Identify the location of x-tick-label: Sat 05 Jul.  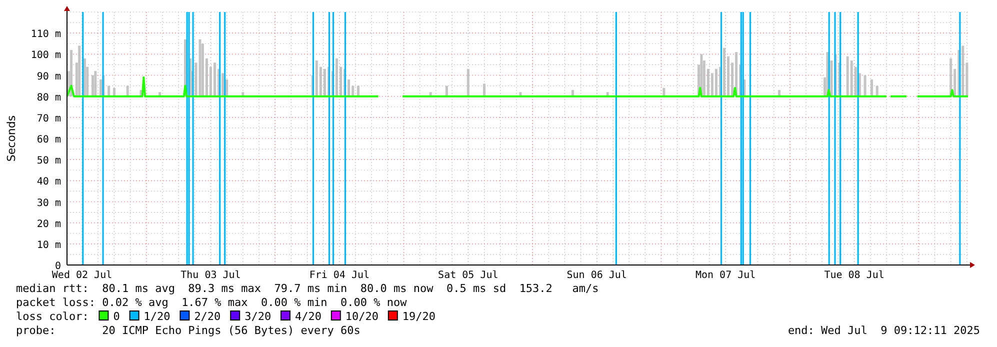
(468, 275).